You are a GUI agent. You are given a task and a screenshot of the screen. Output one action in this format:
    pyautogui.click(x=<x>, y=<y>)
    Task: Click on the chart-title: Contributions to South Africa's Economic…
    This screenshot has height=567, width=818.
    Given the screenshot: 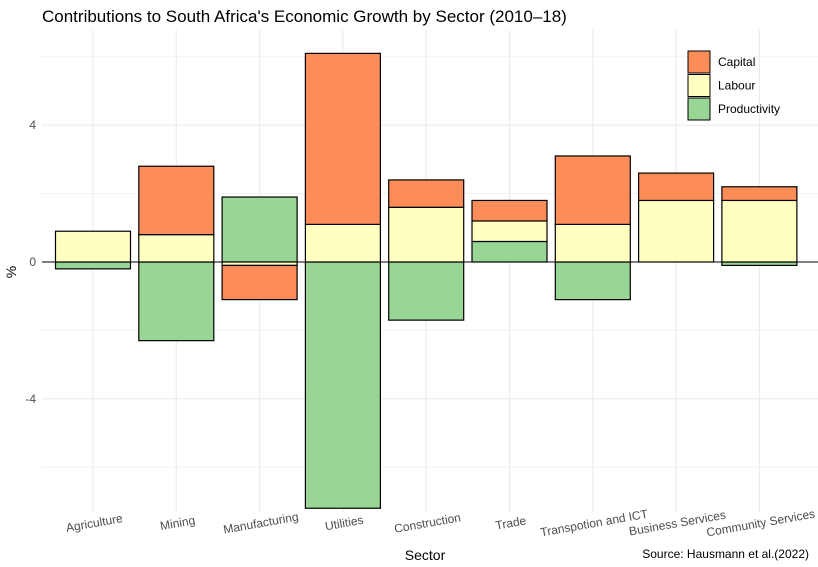 What is the action you would take?
    pyautogui.click(x=304, y=16)
    